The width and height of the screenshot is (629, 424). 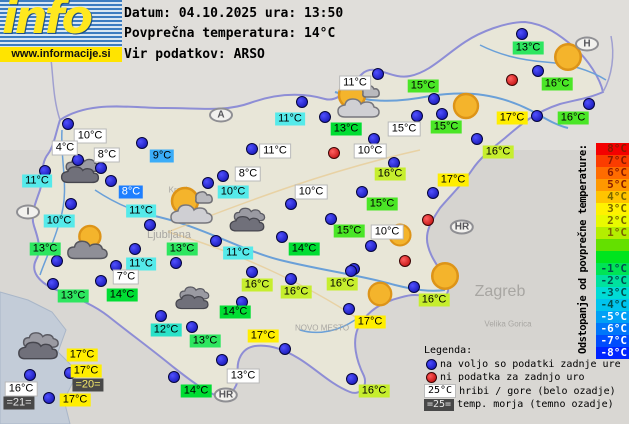 I want to click on legend-item-mountains-text: hribi / gore (belo ozadje), so click(x=537, y=391).